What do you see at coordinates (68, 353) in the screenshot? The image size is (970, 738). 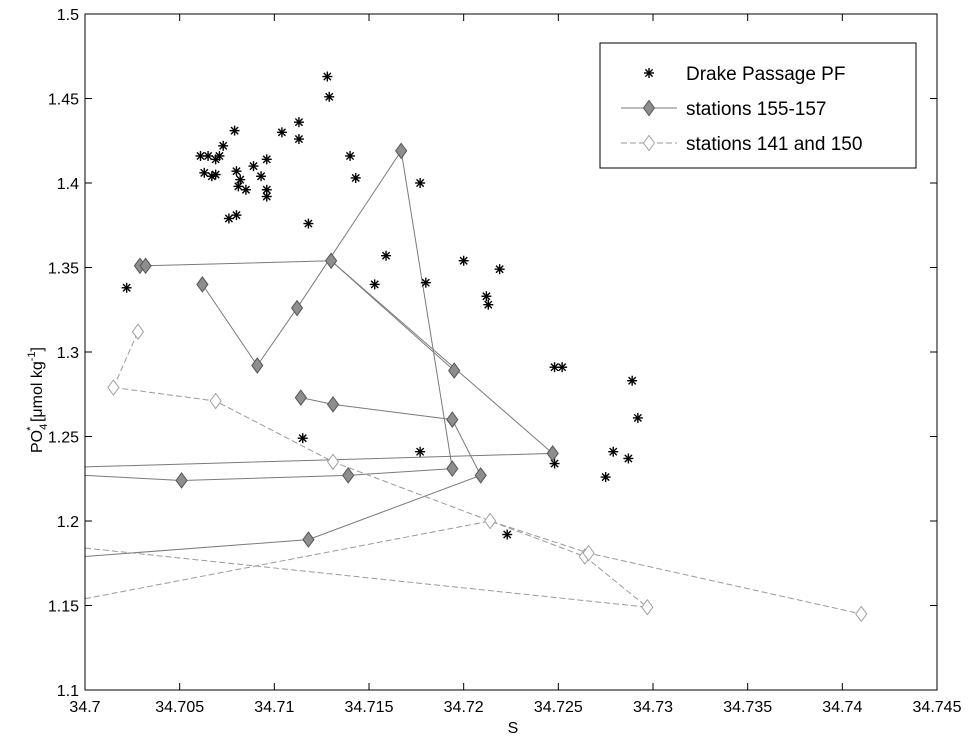 I see `y-tick-label: 1.3` at bounding box center [68, 353].